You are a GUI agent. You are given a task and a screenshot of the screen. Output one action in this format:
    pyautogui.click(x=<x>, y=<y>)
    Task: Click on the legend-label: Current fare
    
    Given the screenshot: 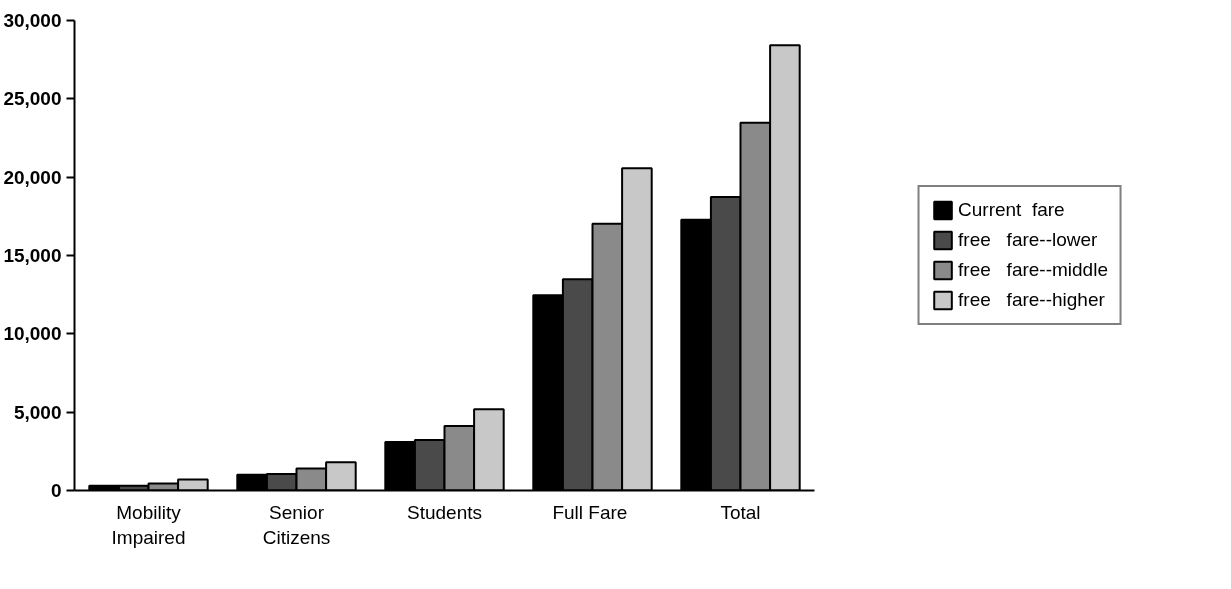 What is the action you would take?
    pyautogui.click(x=1011, y=210)
    